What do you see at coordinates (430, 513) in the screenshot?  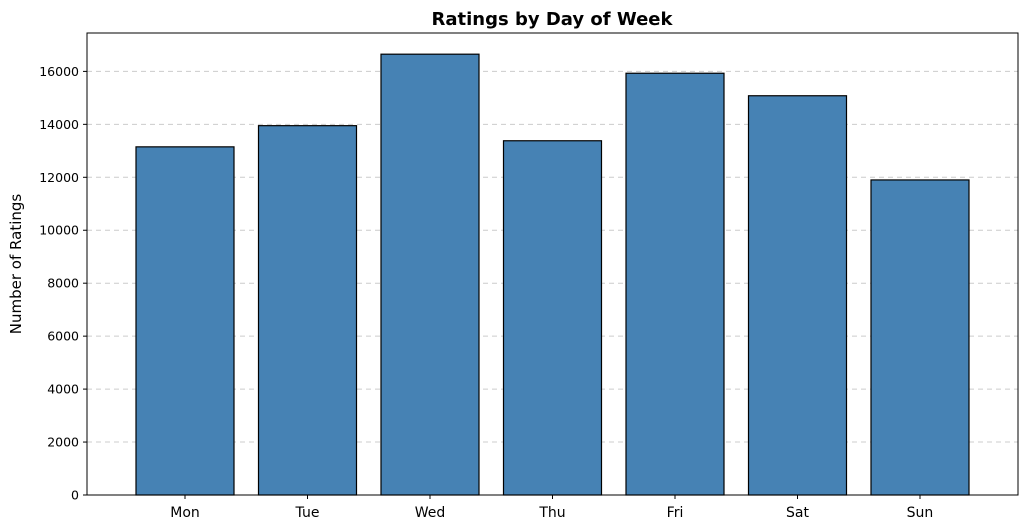 I see `x-tick-label-wed: Wed` at bounding box center [430, 513].